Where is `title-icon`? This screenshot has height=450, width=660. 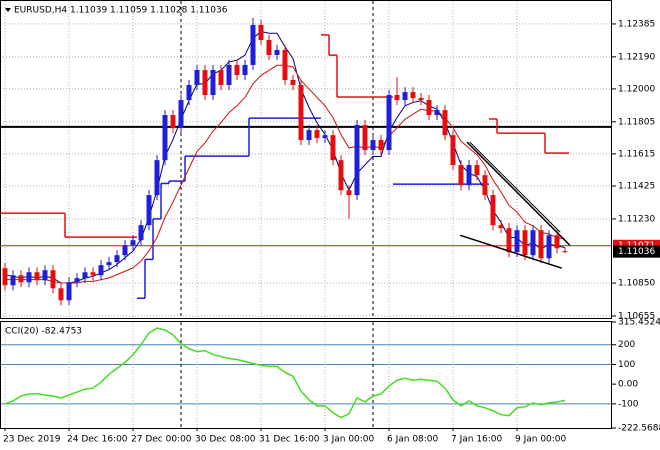
title-icon is located at coordinates (8, 10).